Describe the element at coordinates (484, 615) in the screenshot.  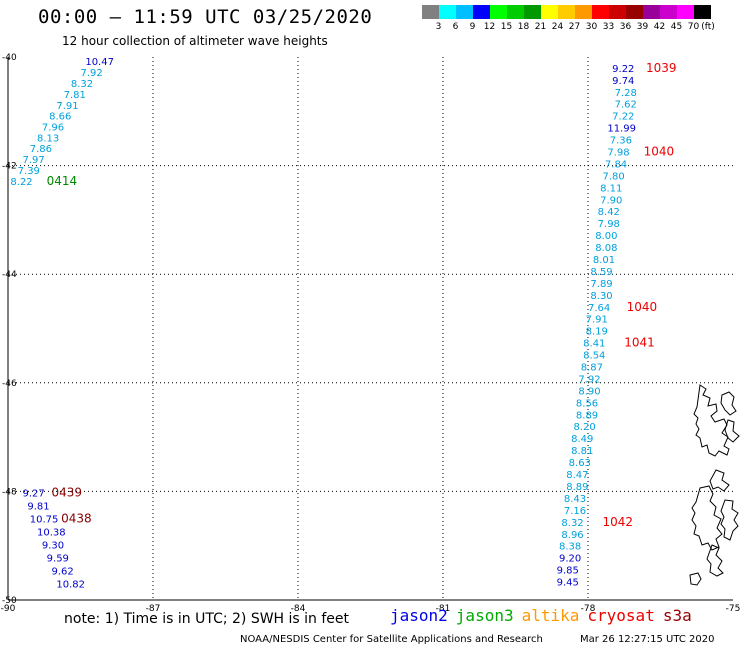
I see `mission-jason3: jason3` at that location.